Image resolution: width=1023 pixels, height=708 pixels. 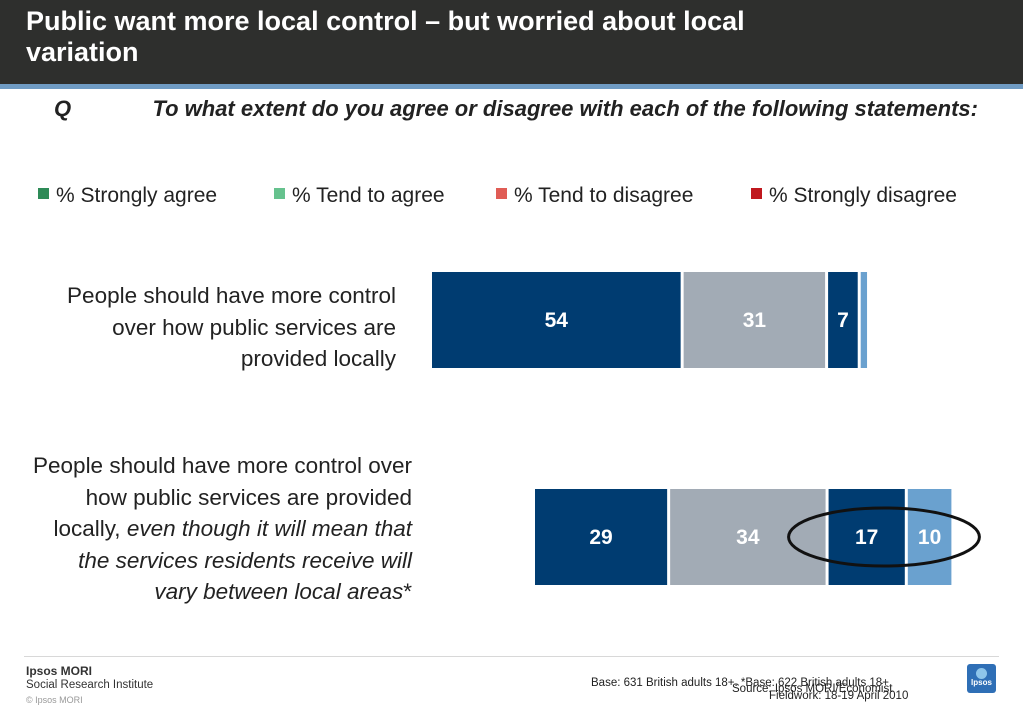 I want to click on bar-local-variation-strongly-agree, so click(x=601, y=537).